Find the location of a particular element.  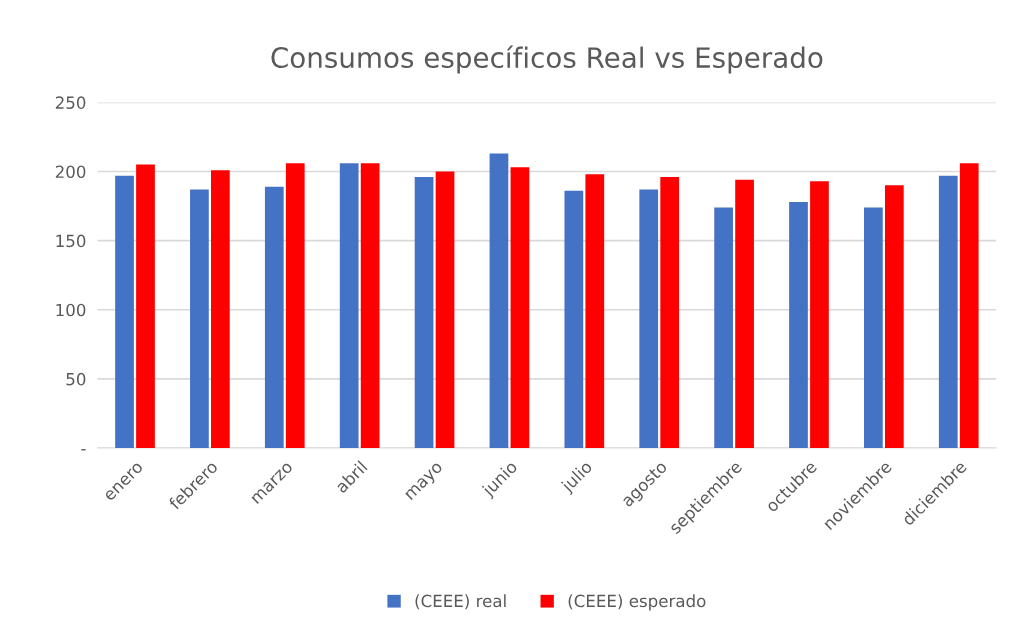

y-tick-label: 100 is located at coordinates (71, 310).